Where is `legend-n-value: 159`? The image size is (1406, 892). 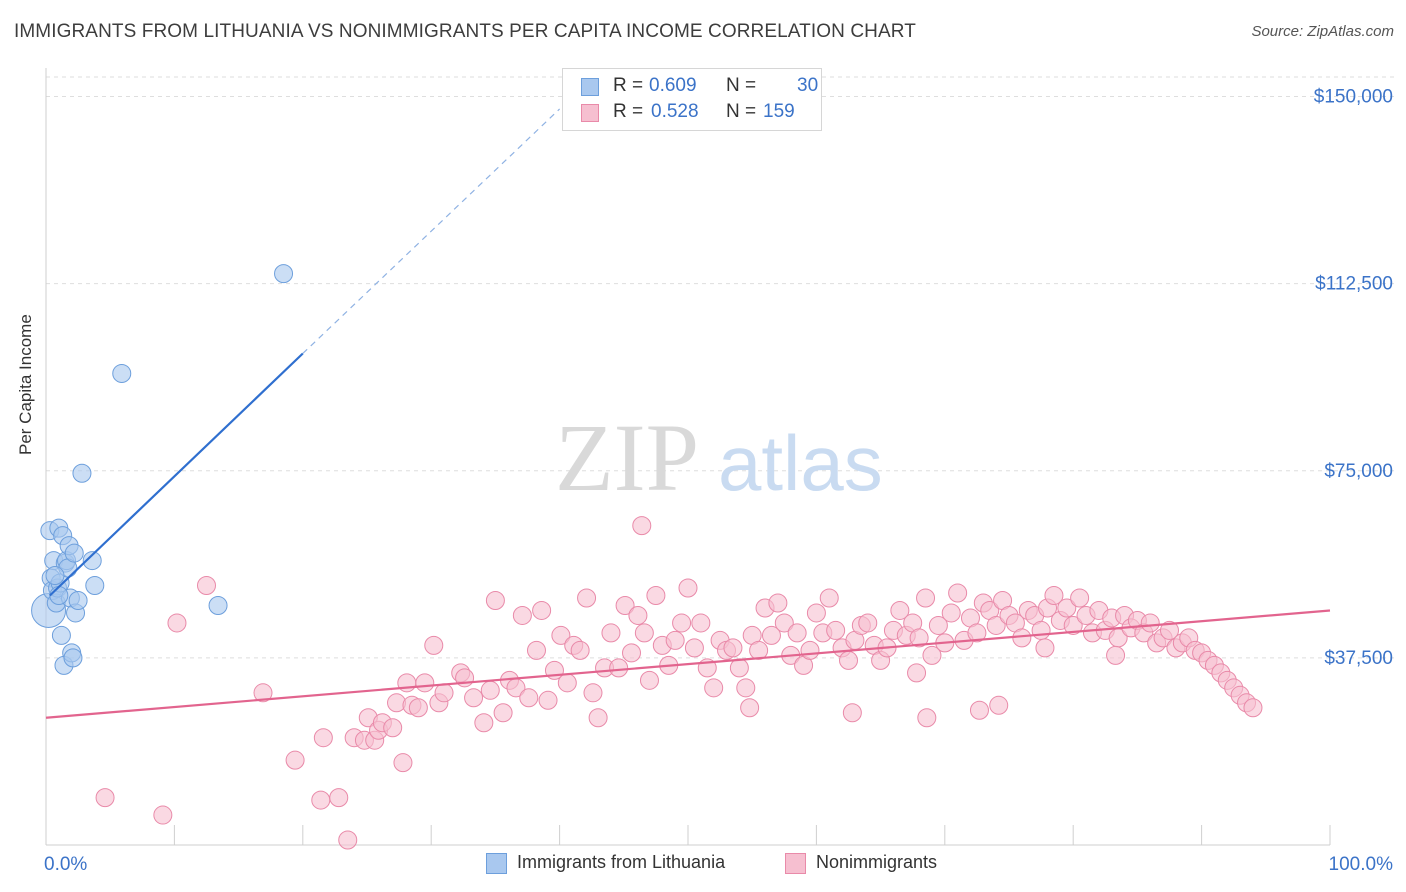
legend-n-value: 159 is located at coordinates (779, 111).